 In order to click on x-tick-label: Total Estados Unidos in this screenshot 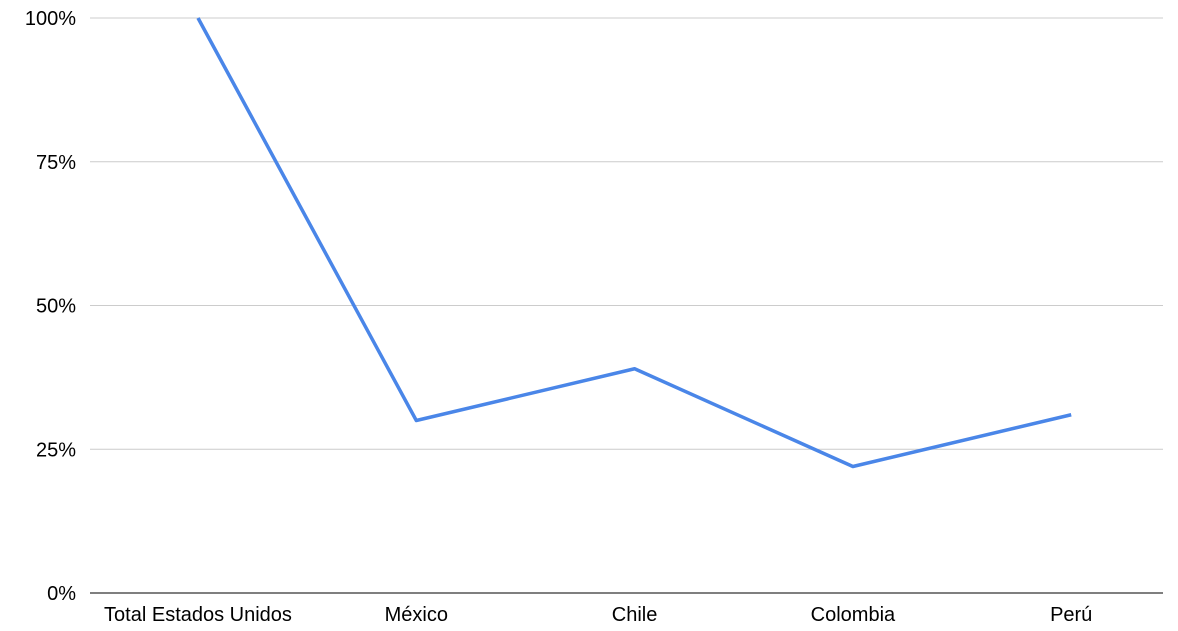, I will do `click(198, 615)`.